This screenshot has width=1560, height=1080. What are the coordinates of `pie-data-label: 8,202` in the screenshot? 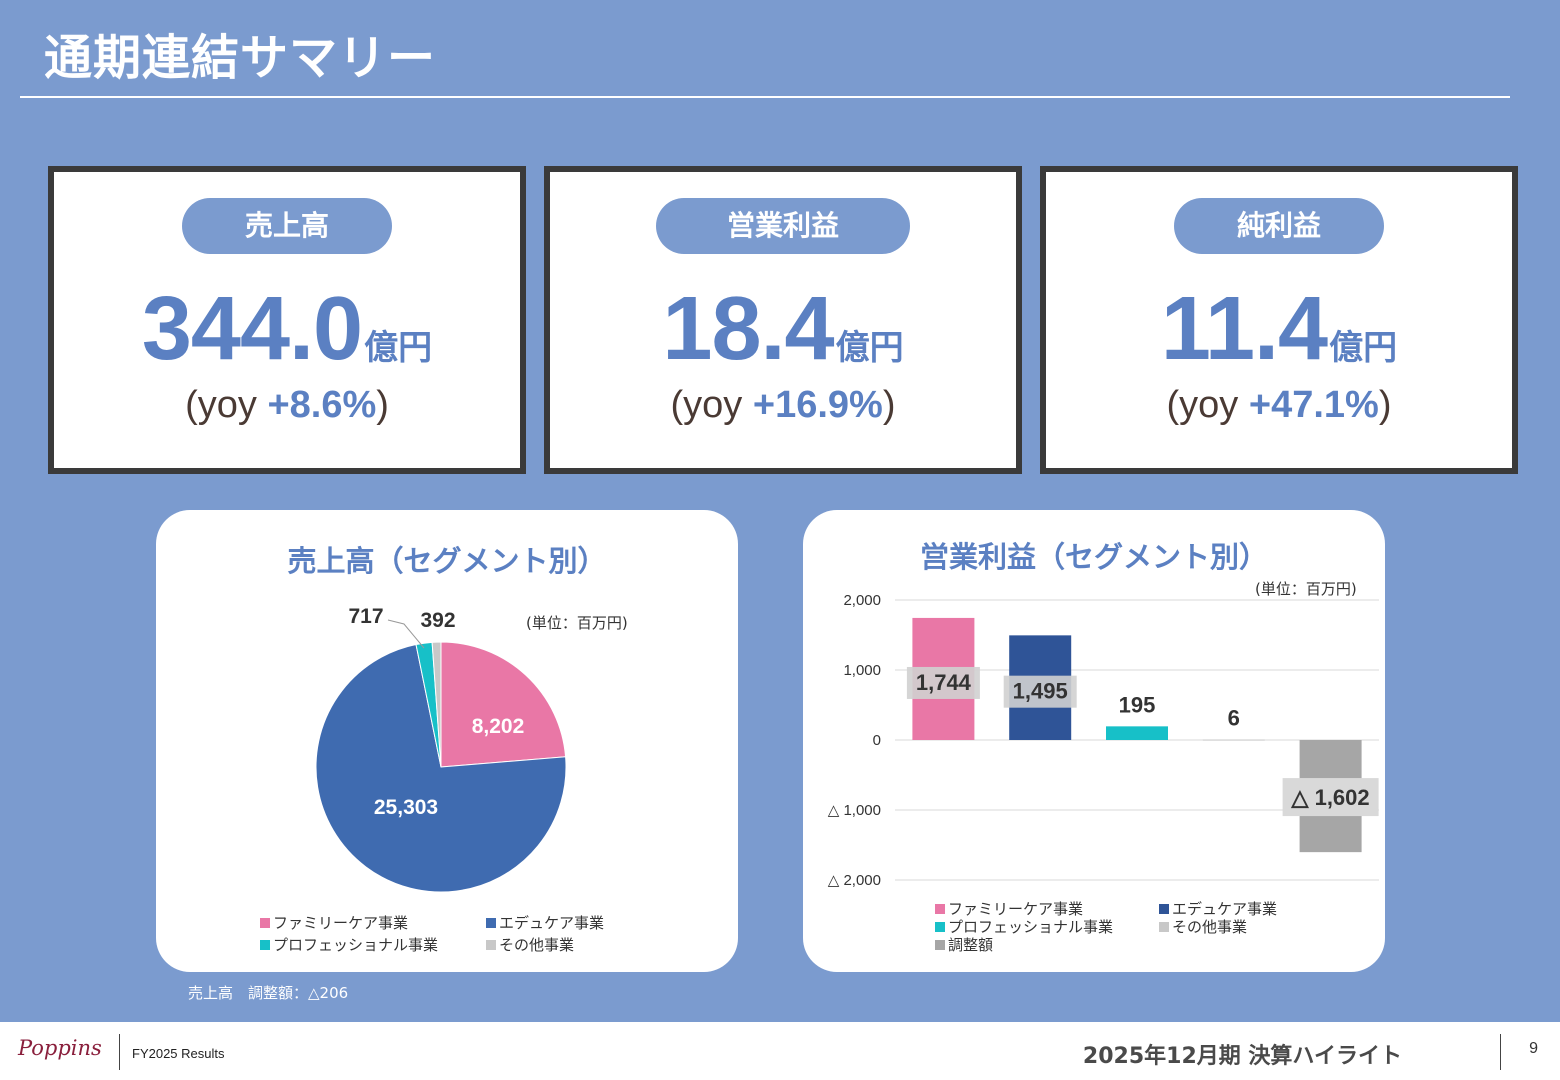 It's located at (498, 726).